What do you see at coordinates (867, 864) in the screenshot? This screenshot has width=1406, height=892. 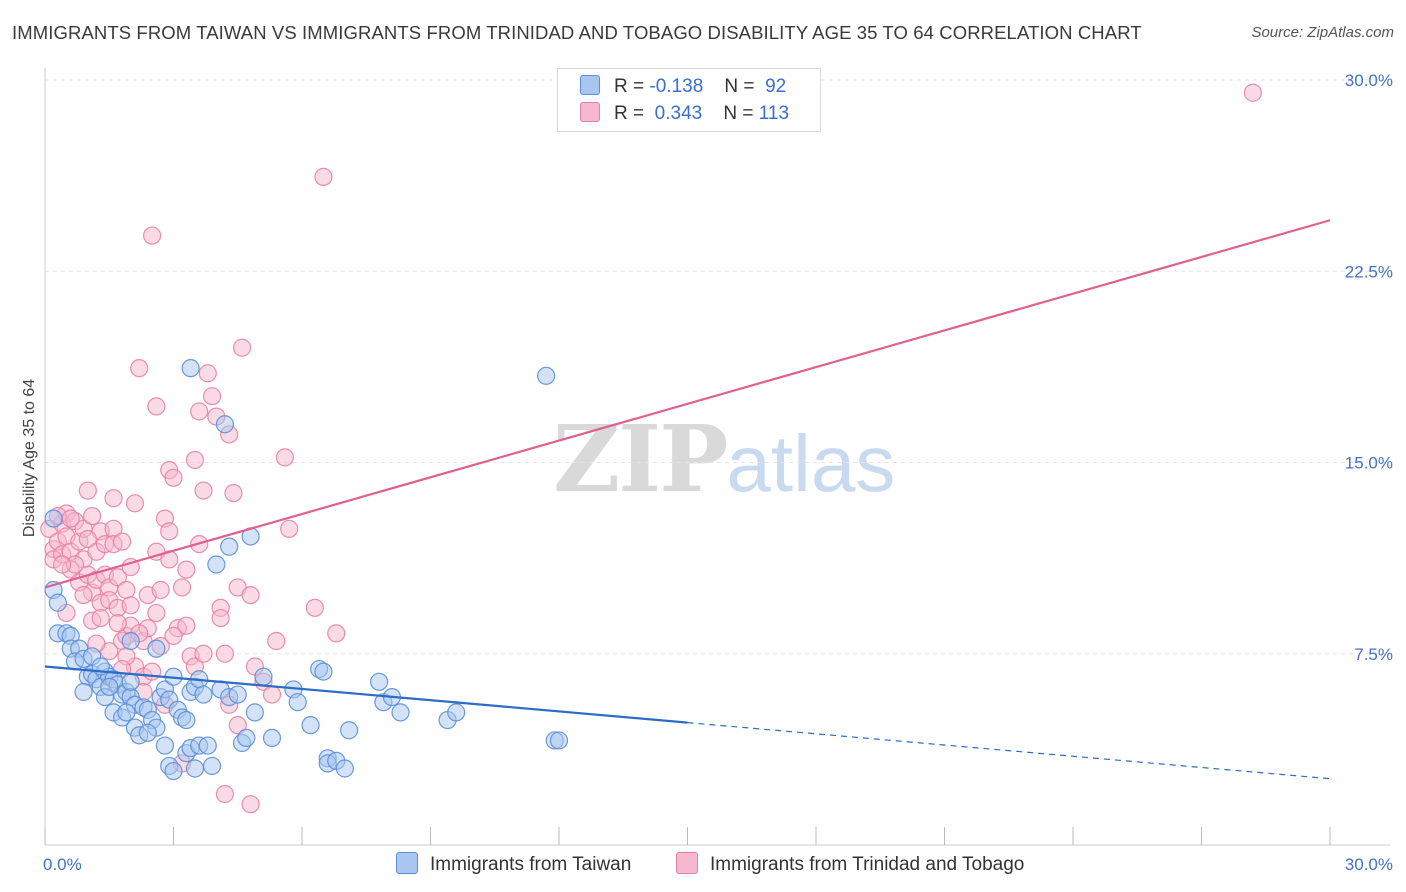 I see `legend-label-trinidad: Immigrants from Trinidad and Tobago` at bounding box center [867, 864].